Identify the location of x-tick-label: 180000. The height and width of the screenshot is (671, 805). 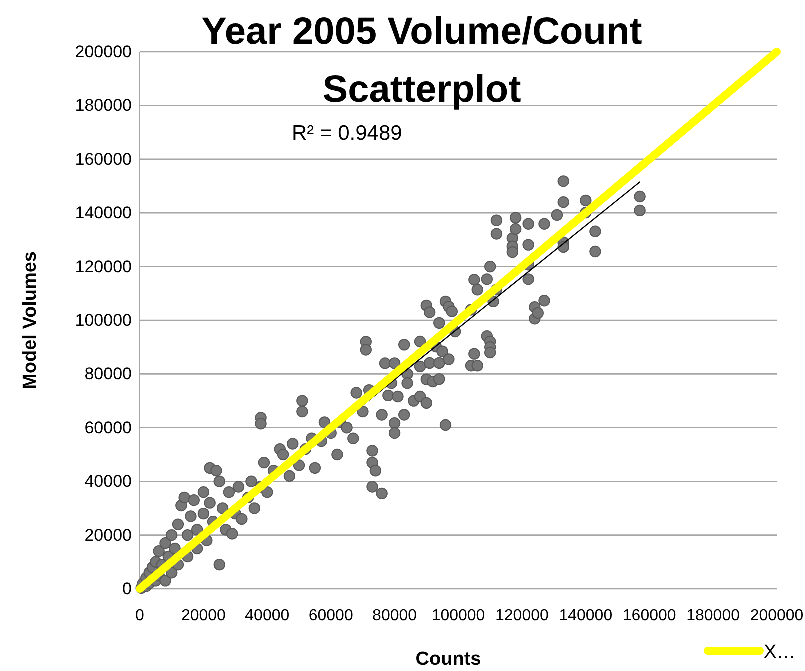
(713, 615).